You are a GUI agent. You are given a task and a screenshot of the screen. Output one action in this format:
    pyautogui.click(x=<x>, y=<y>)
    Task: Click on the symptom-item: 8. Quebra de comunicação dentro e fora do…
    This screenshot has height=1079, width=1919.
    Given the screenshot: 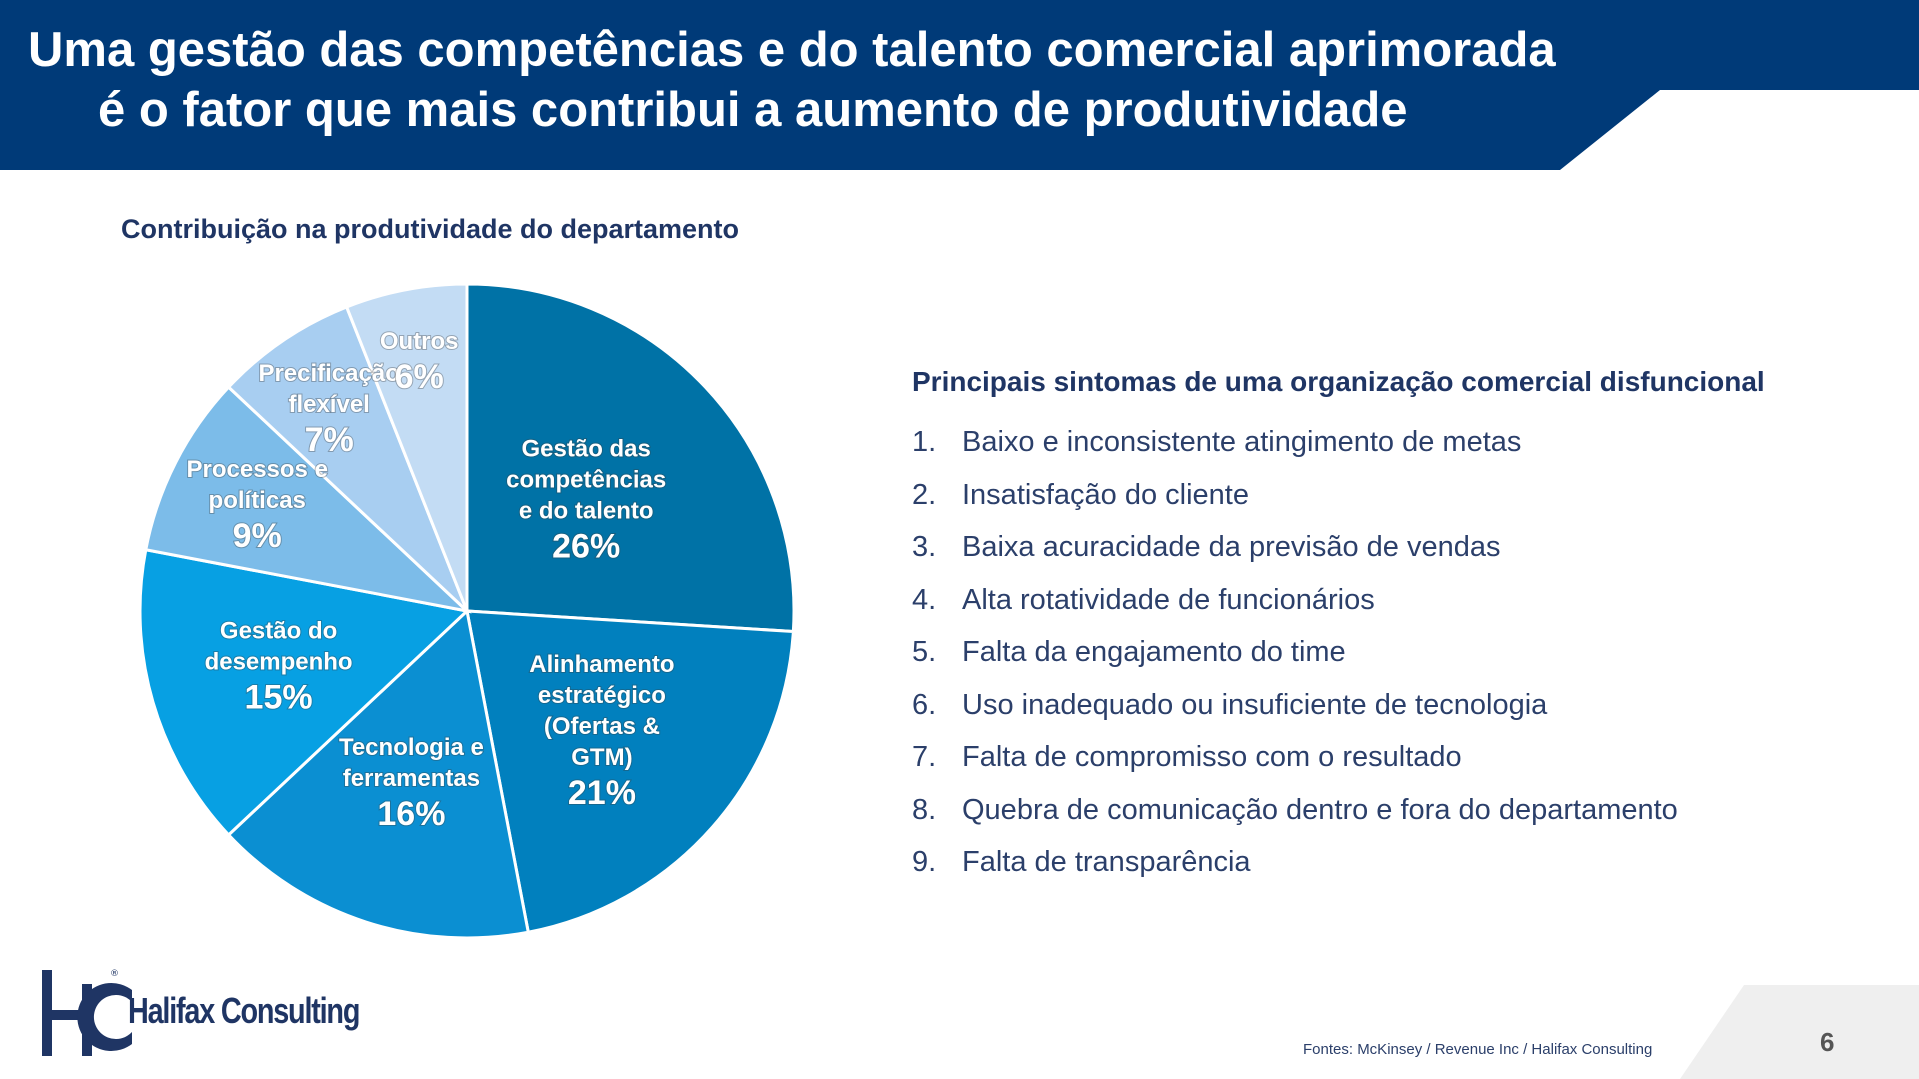 What is the action you would take?
    pyautogui.click(x=1392, y=810)
    